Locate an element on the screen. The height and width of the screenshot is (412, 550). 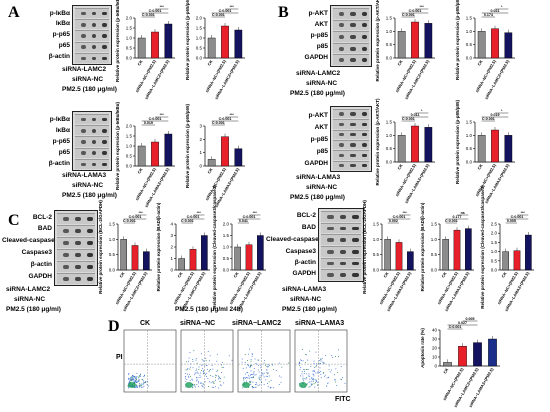
blot-label: p-p85 is located at coordinates (319, 139).